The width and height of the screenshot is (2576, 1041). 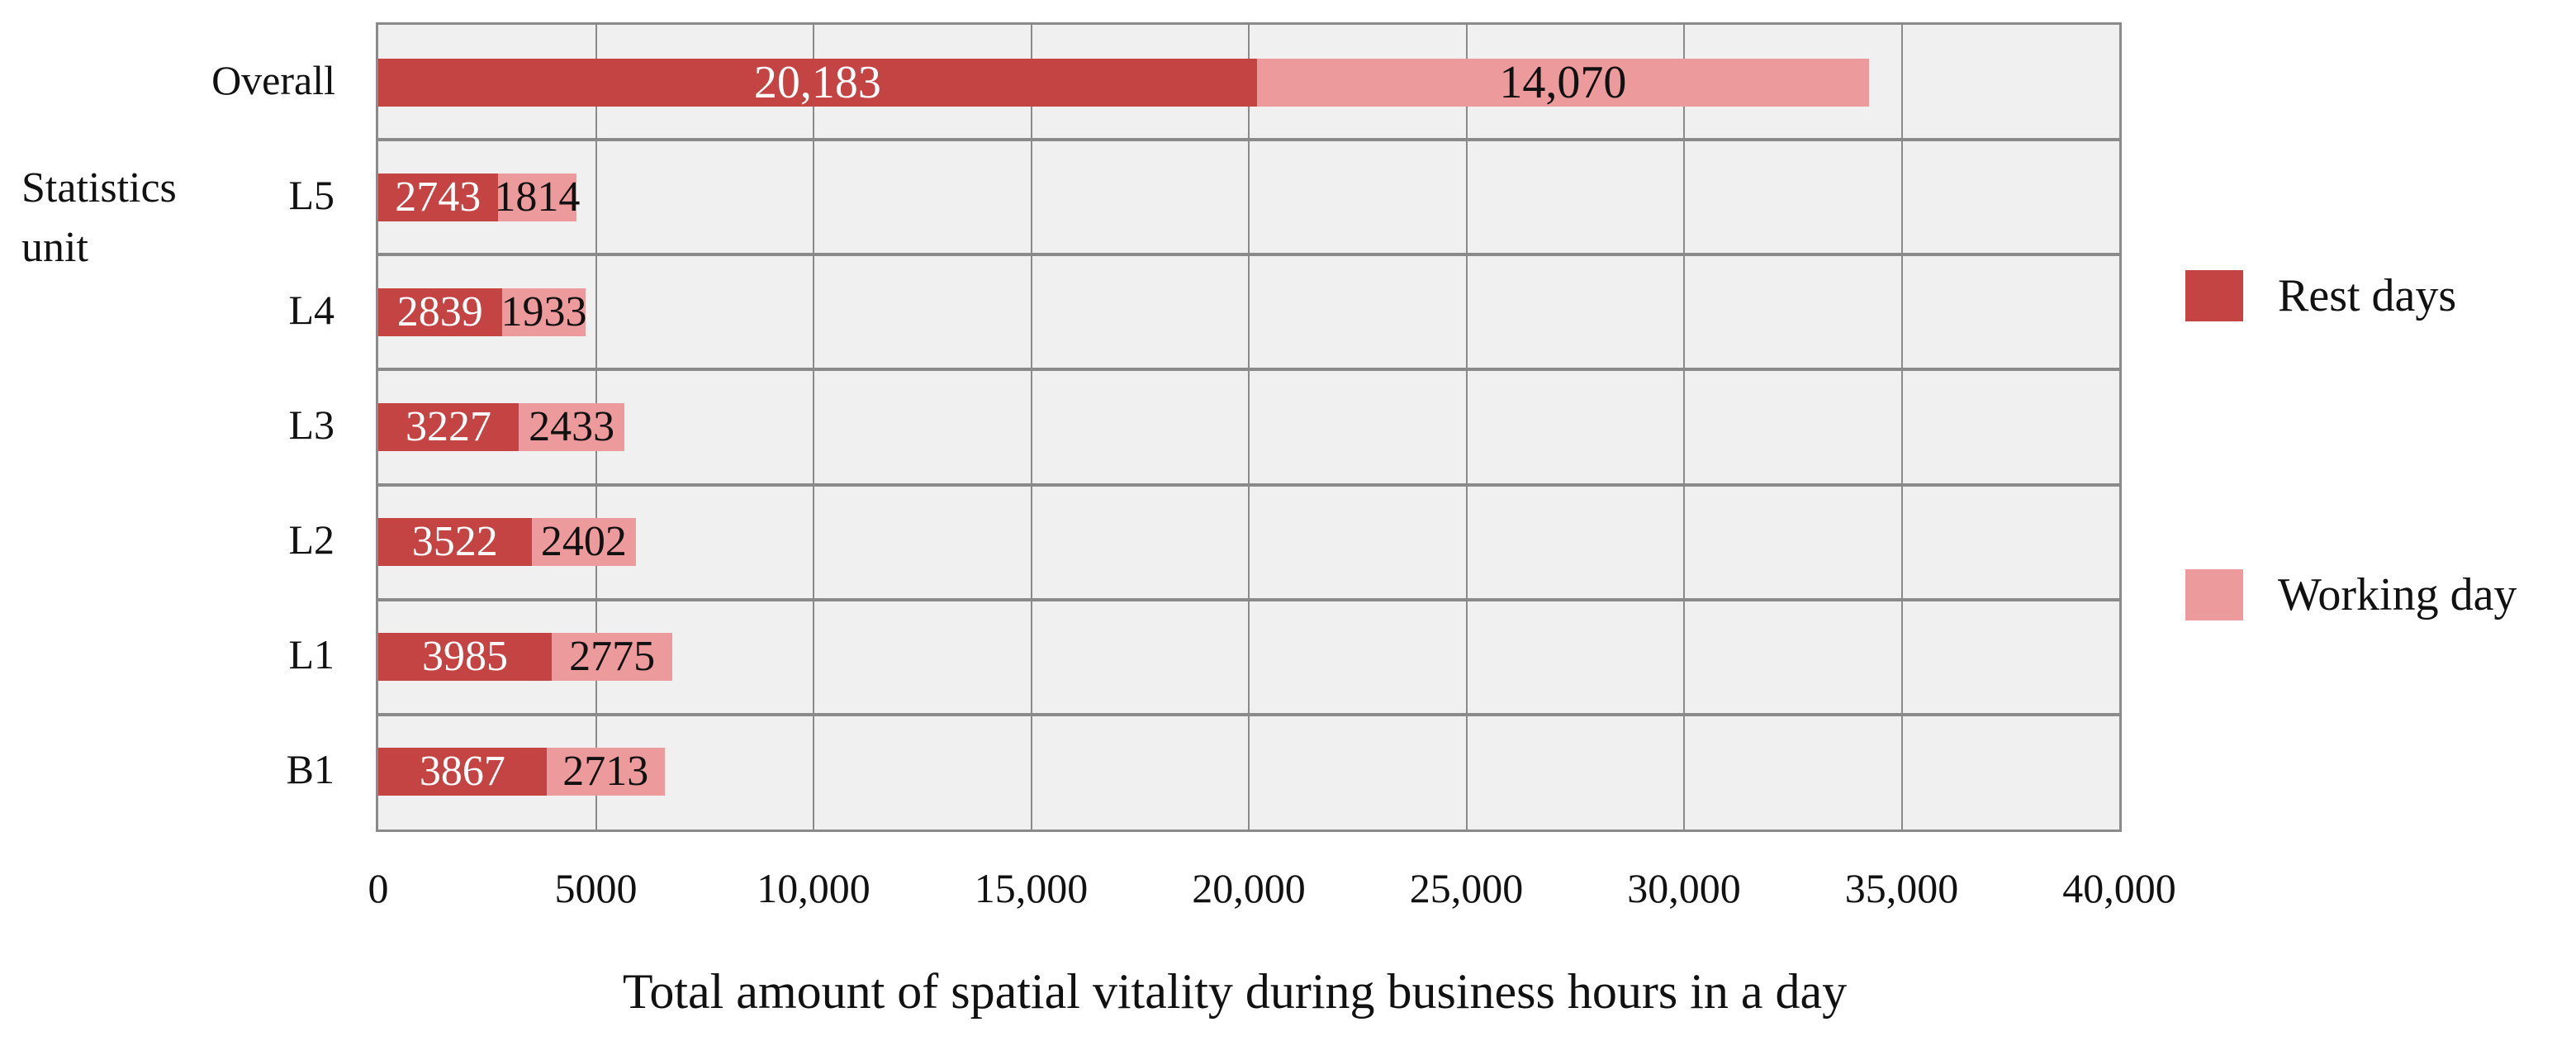 What do you see at coordinates (1684, 888) in the screenshot?
I see `x-tick-label: 30,000` at bounding box center [1684, 888].